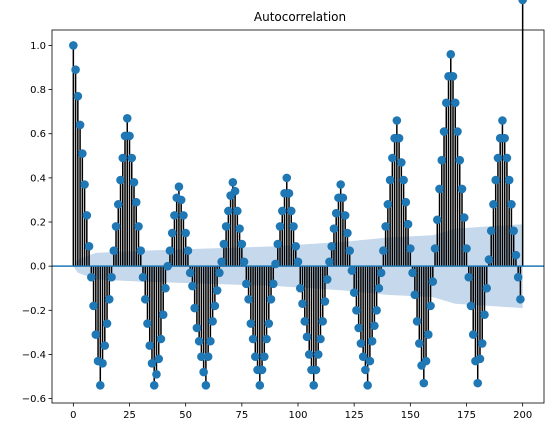 The image size is (559, 433). I want to click on y-tick-label: −0.6, so click(34, 399).